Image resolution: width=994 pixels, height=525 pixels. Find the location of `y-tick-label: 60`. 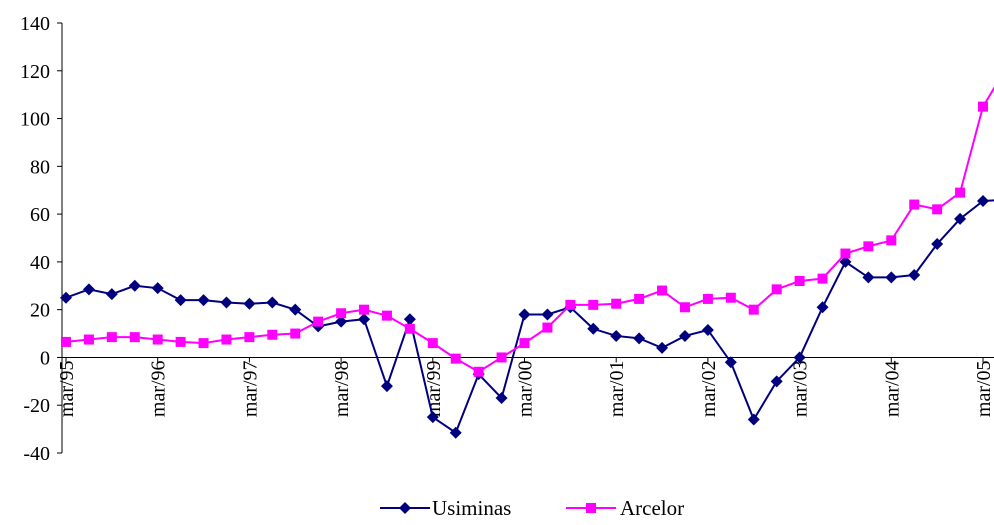

y-tick-label: 60 is located at coordinates (40, 215).